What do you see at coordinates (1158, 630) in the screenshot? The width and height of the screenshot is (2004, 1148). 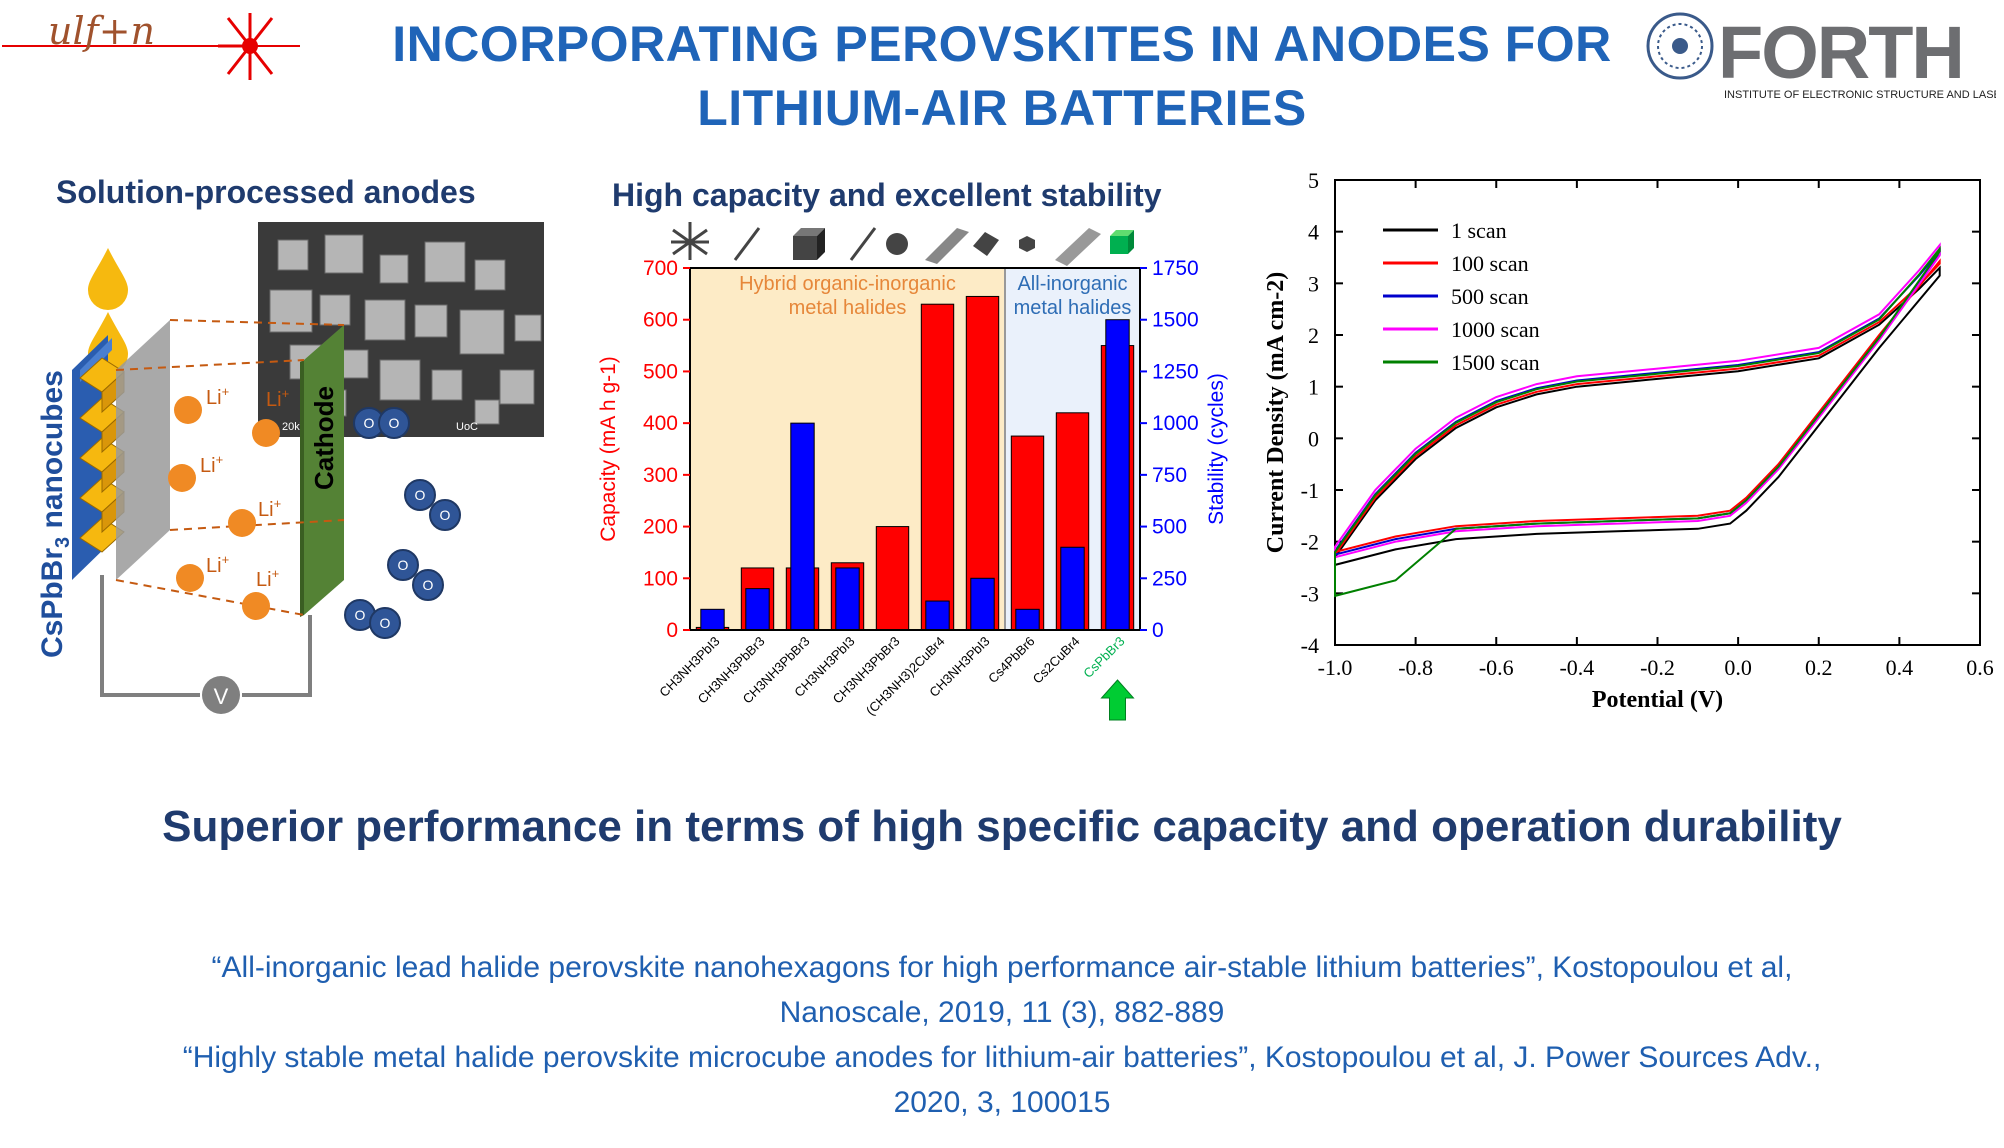 I see `y2-tick-label: 0` at bounding box center [1158, 630].